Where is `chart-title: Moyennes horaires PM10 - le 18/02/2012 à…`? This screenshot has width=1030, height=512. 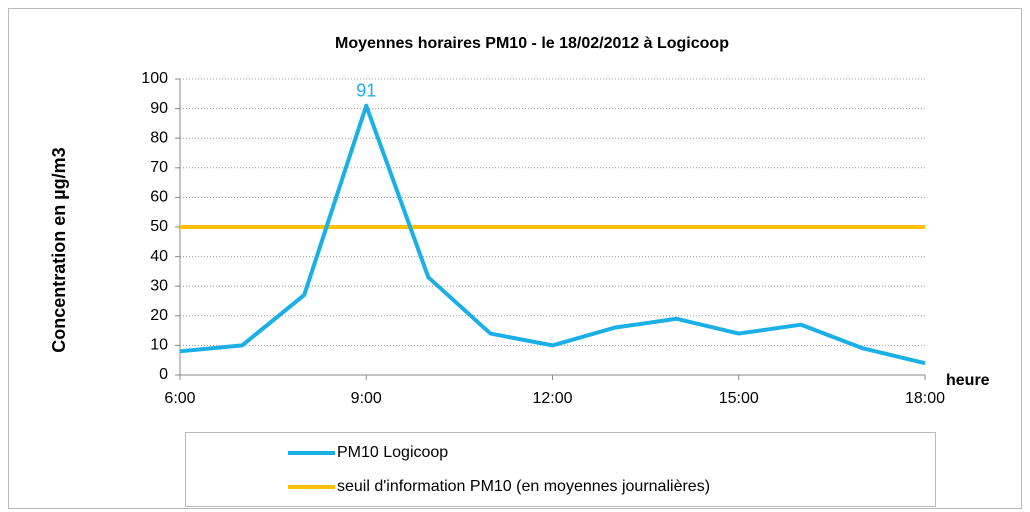 chart-title: Moyennes horaires PM10 - le 18/02/2012 à… is located at coordinates (532, 43).